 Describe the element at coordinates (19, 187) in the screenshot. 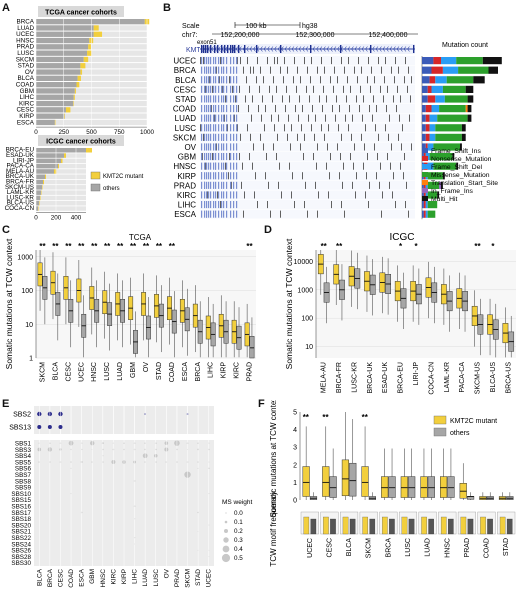

I see `bar-category-label: SKCM-US` at that location.